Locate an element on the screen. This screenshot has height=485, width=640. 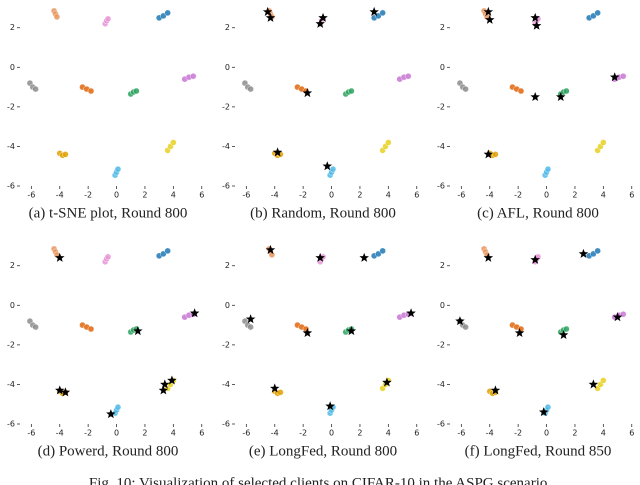
subplot-caption: (d) Powerd, Round 800 is located at coordinates (108, 451).